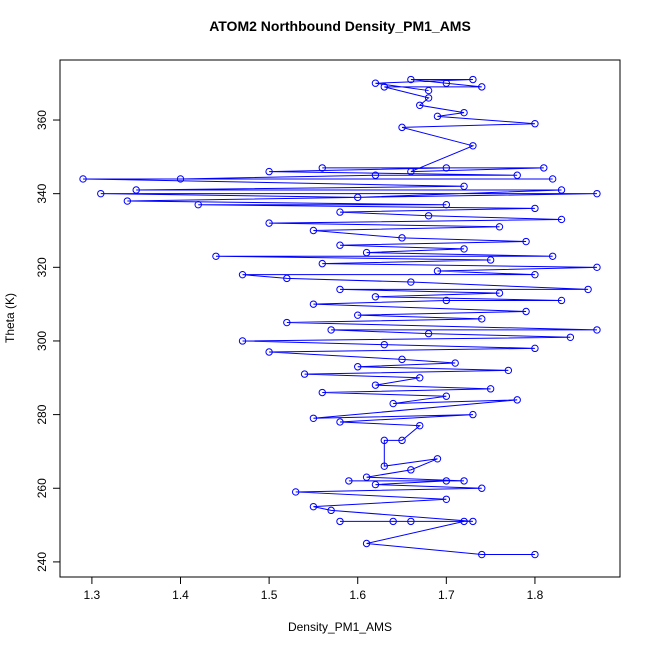 The image size is (650, 650). I want to click on x-tick-label: 1.5, so click(269, 595).